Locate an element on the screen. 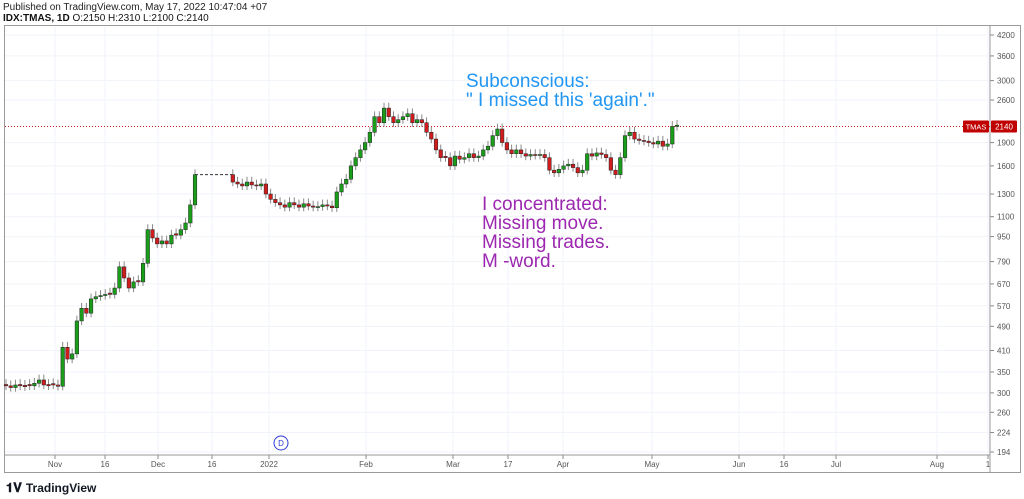  y-tick-label: 194 is located at coordinates (1004, 452).